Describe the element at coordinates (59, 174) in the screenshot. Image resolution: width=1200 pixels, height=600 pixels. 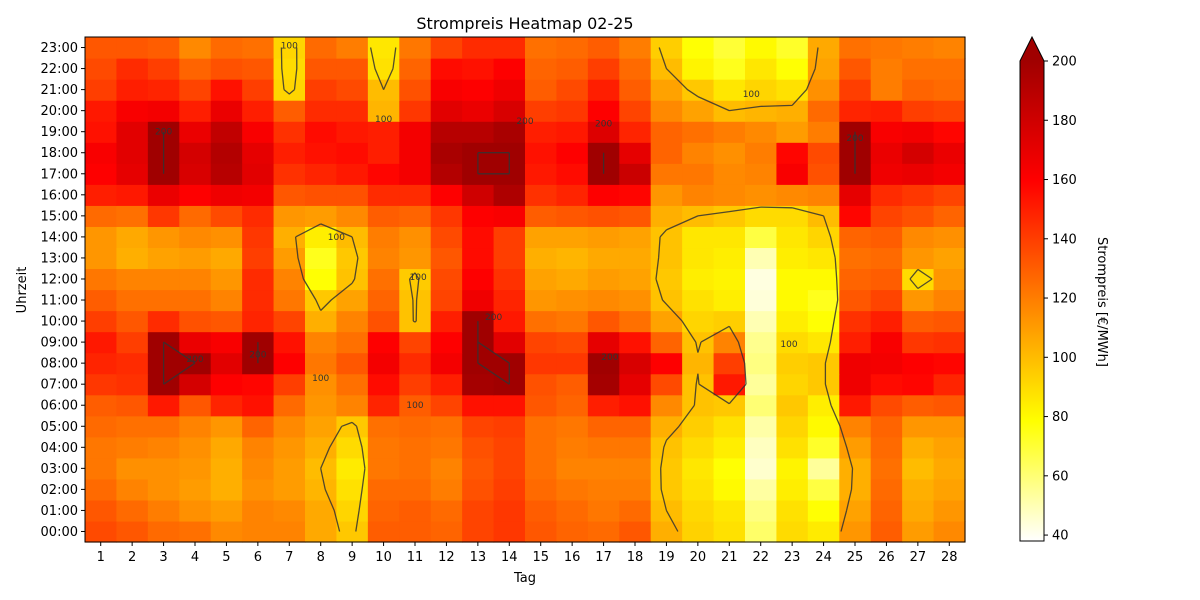
I see `y-tick-label: 17:00` at that location.